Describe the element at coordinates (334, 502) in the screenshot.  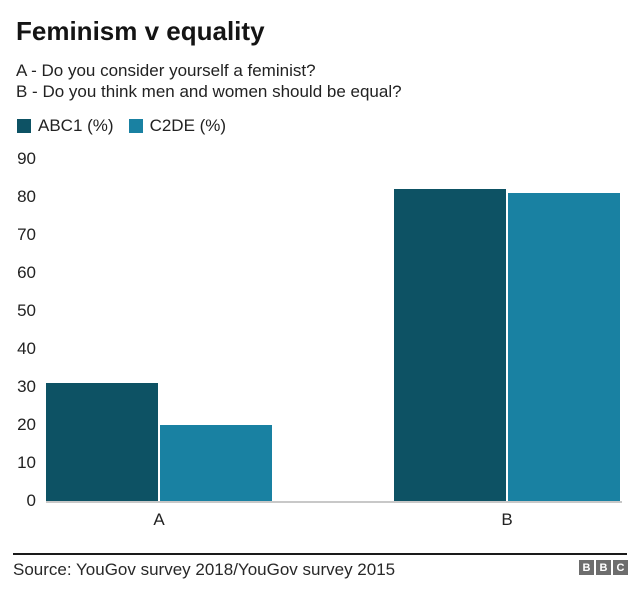
I see `x-axis-baseline` at that location.